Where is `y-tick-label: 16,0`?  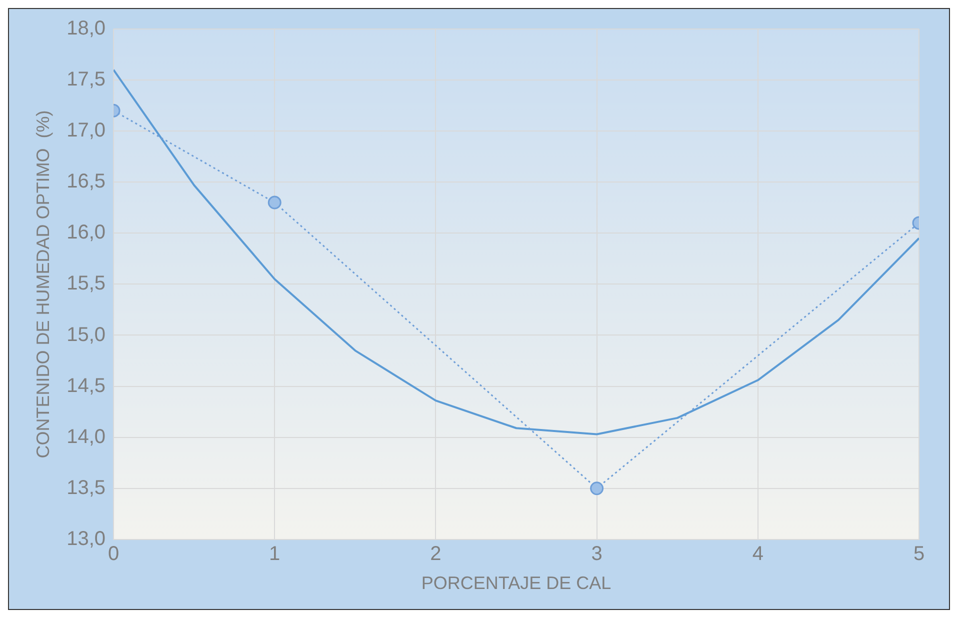
y-tick-label: 16,0 is located at coordinates (86, 233).